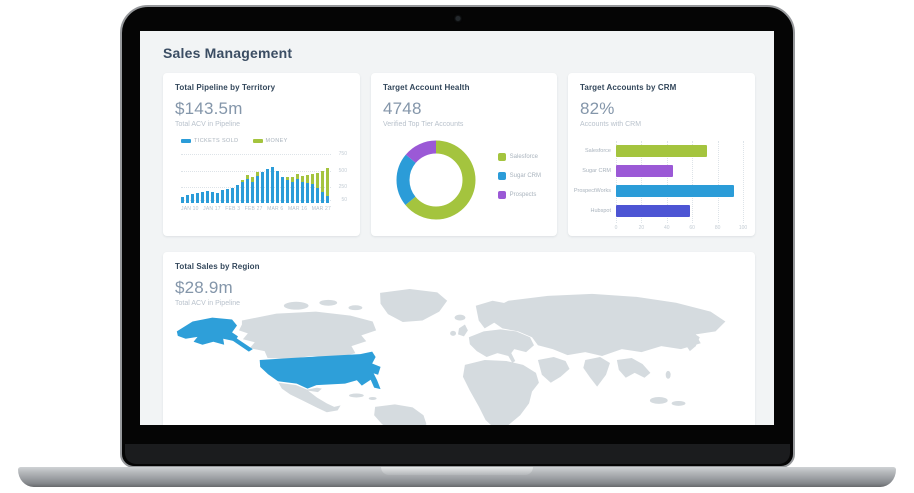  I want to click on bar-prospectworks, so click(675, 191).